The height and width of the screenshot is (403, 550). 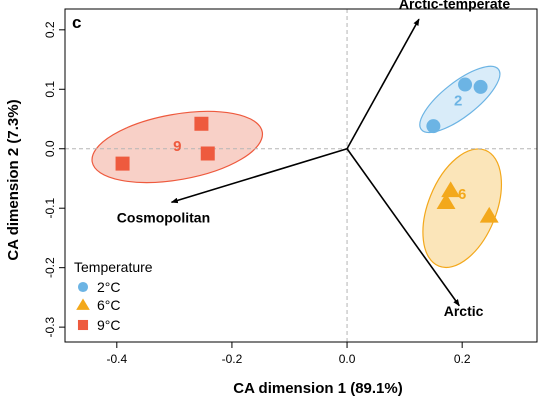 What do you see at coordinates (50, 326) in the screenshot?
I see `y-tick-label: -0.3` at bounding box center [50, 326].